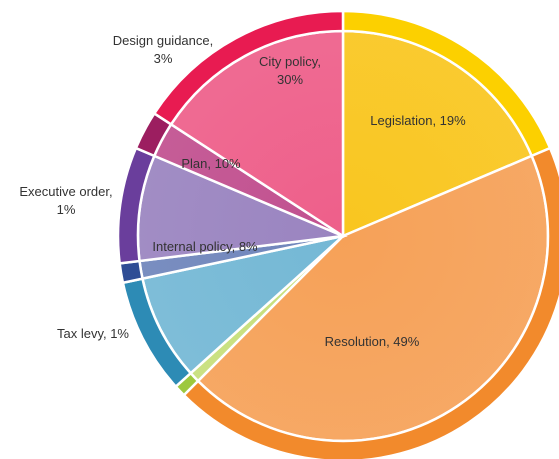 This screenshot has height=459, width=559. I want to click on slice-label: Legislation, 19%, so click(418, 120).